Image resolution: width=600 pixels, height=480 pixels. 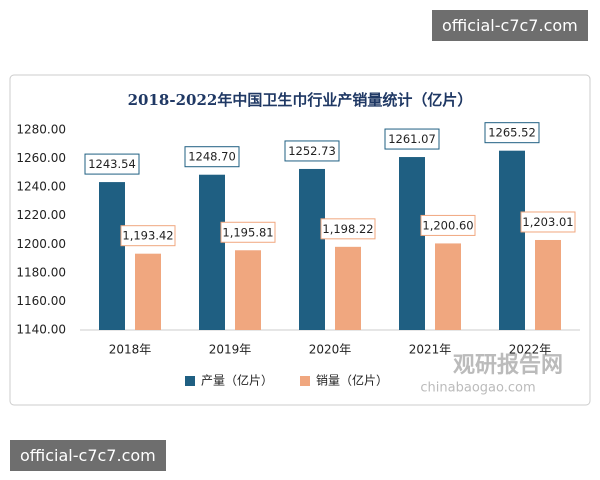 I want to click on value-label: 1,203.01, so click(x=547, y=222).